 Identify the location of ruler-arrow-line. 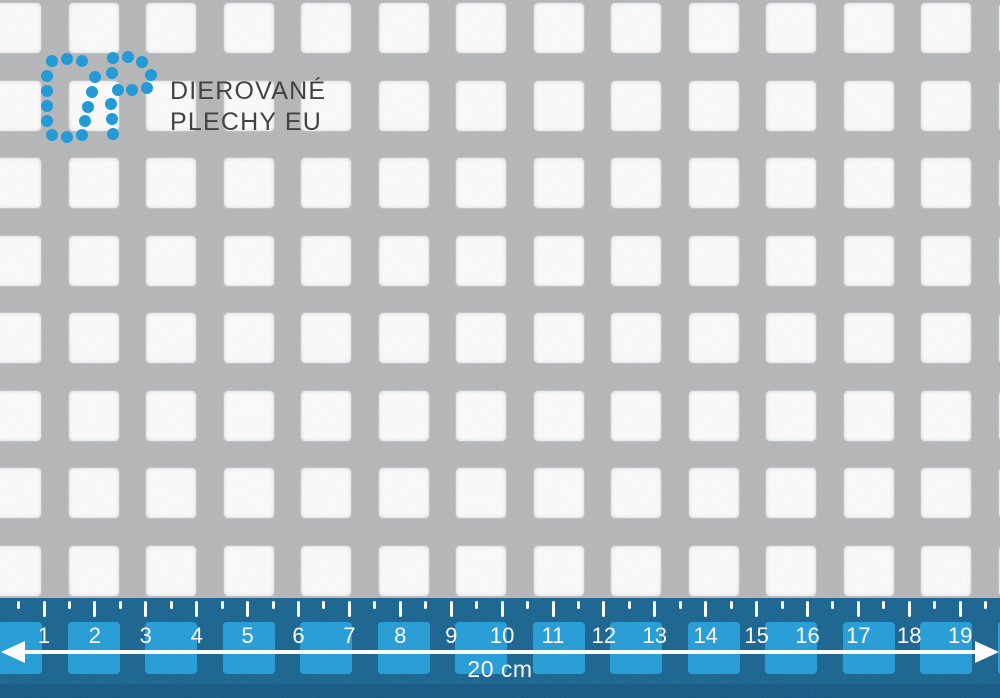
(500, 652).